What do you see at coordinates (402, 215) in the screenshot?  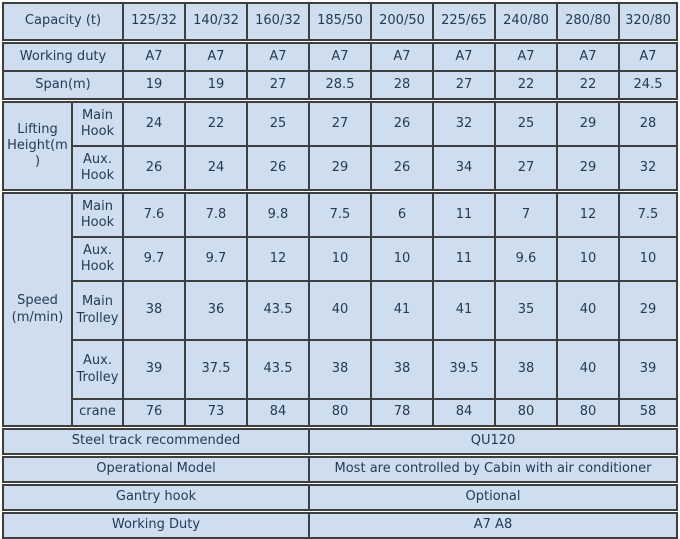 I see `table-cell: 6` at bounding box center [402, 215].